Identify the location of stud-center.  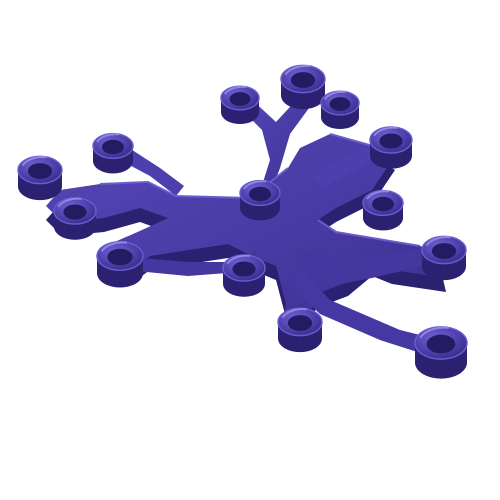
(260, 200).